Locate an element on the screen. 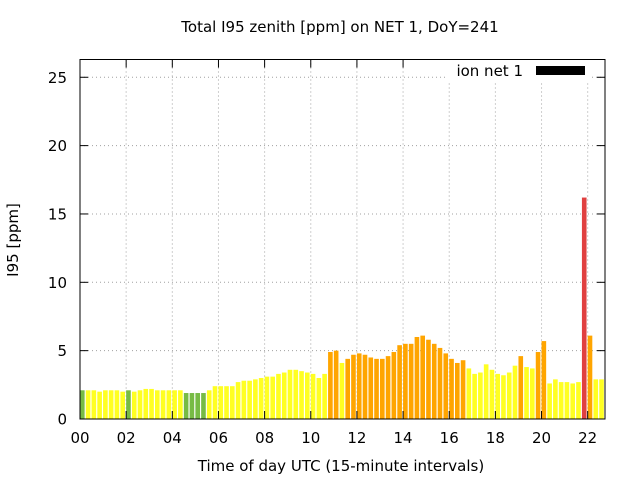 The image size is (640, 480). x-tick-label: 04 is located at coordinates (172, 438).